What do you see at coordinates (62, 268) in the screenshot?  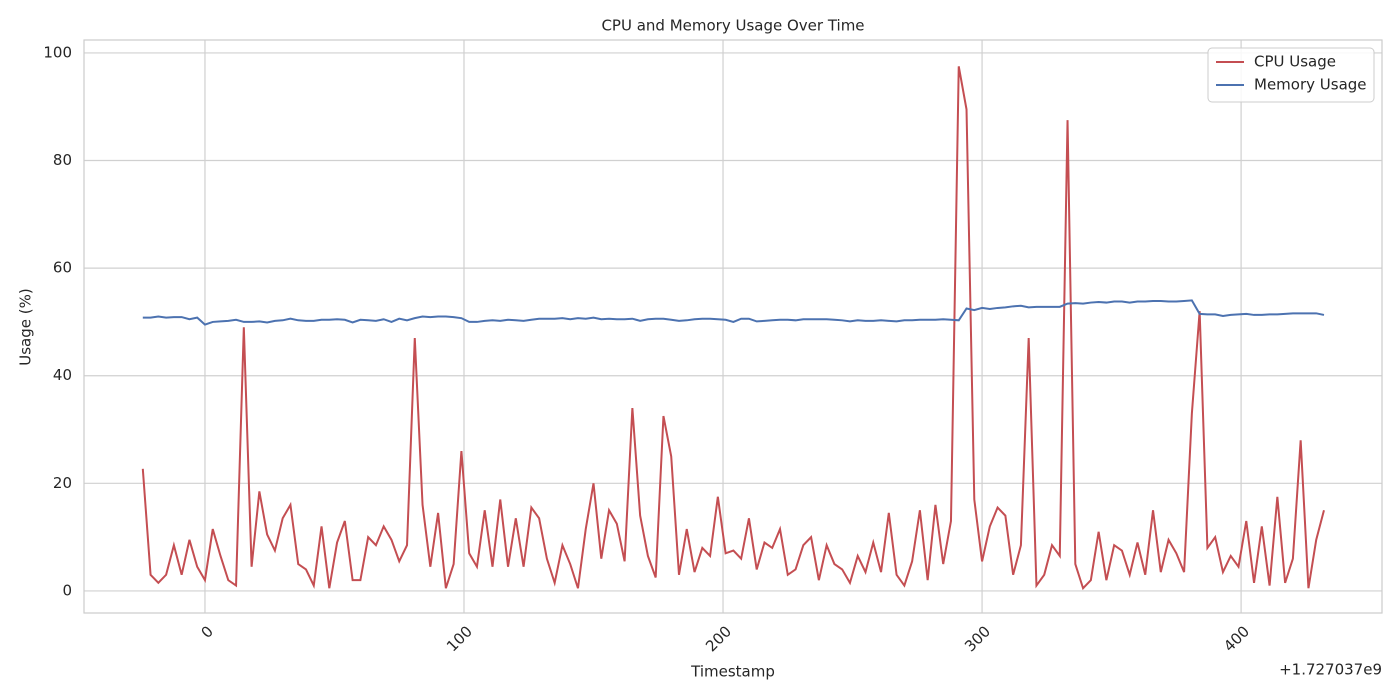 I see `y-tick-label: 60` at bounding box center [62, 268].